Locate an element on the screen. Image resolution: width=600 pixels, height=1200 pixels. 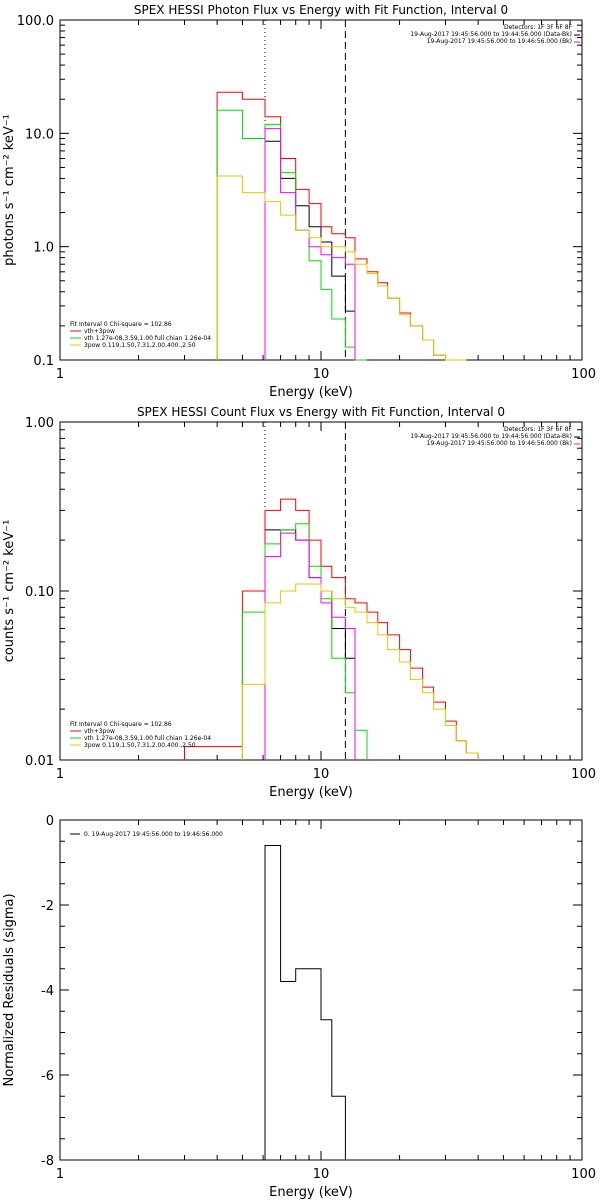
y-tick-label: -4 is located at coordinates (47, 991).